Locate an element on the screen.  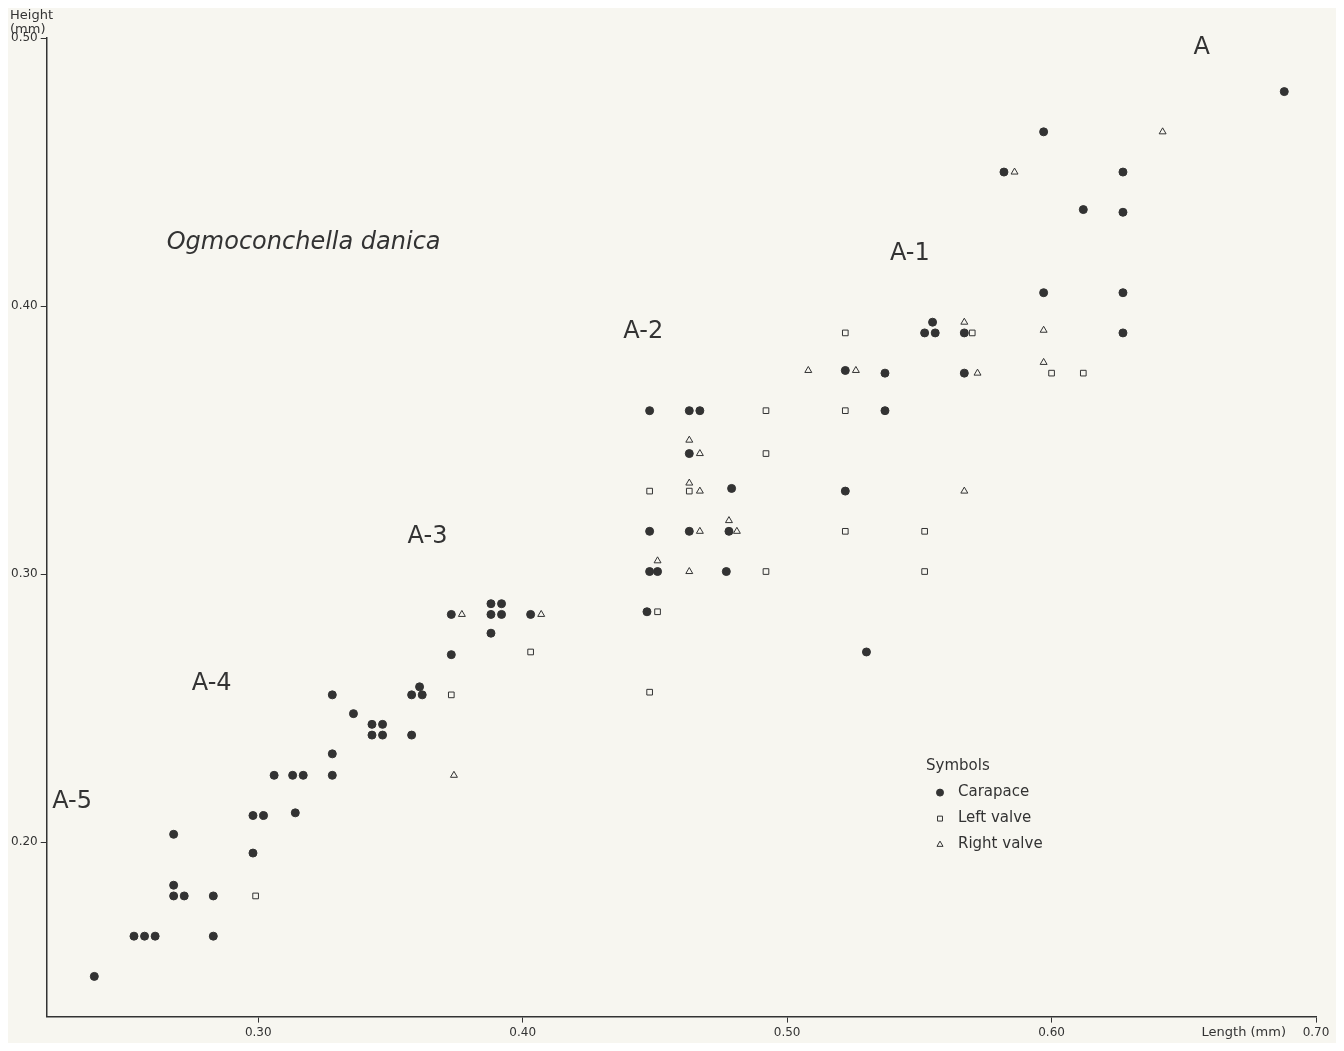
legend-label: Left valve is located at coordinates (995, 817).